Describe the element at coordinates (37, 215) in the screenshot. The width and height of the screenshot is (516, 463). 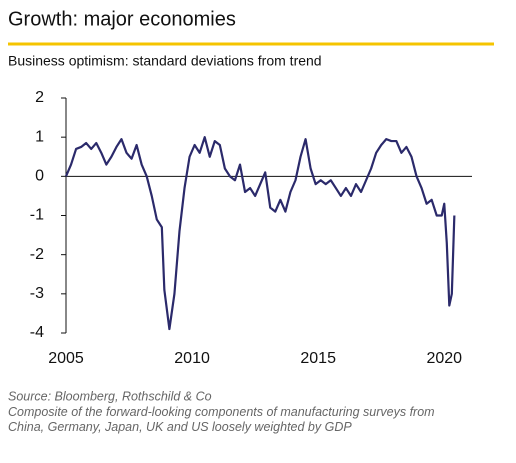
I see `y-tick-label: -1` at that location.